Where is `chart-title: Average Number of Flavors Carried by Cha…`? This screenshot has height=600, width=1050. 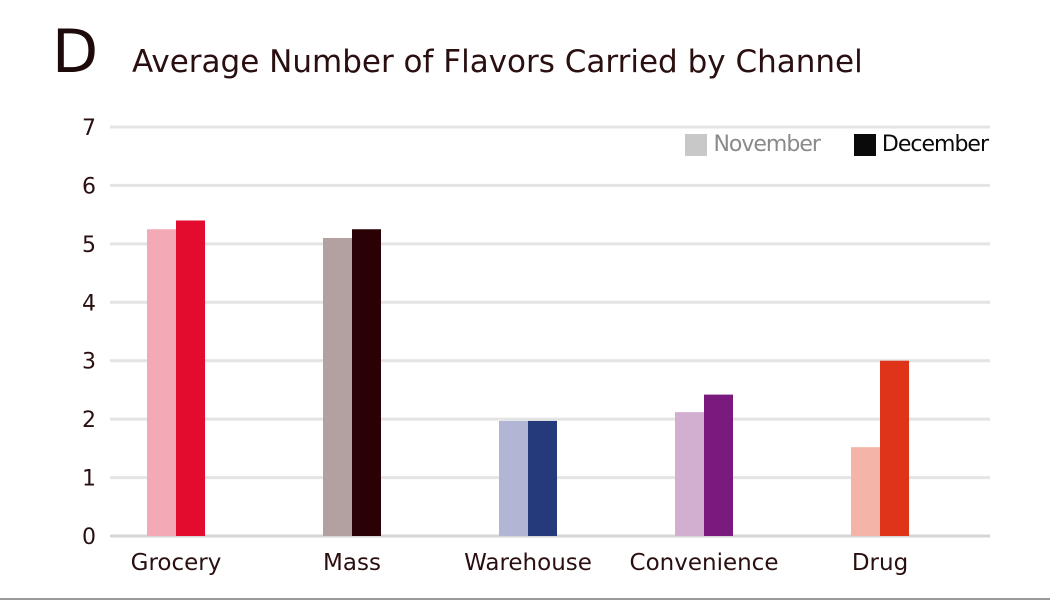
chart-title: Average Number of Flavors Carried by Cha… is located at coordinates (497, 62).